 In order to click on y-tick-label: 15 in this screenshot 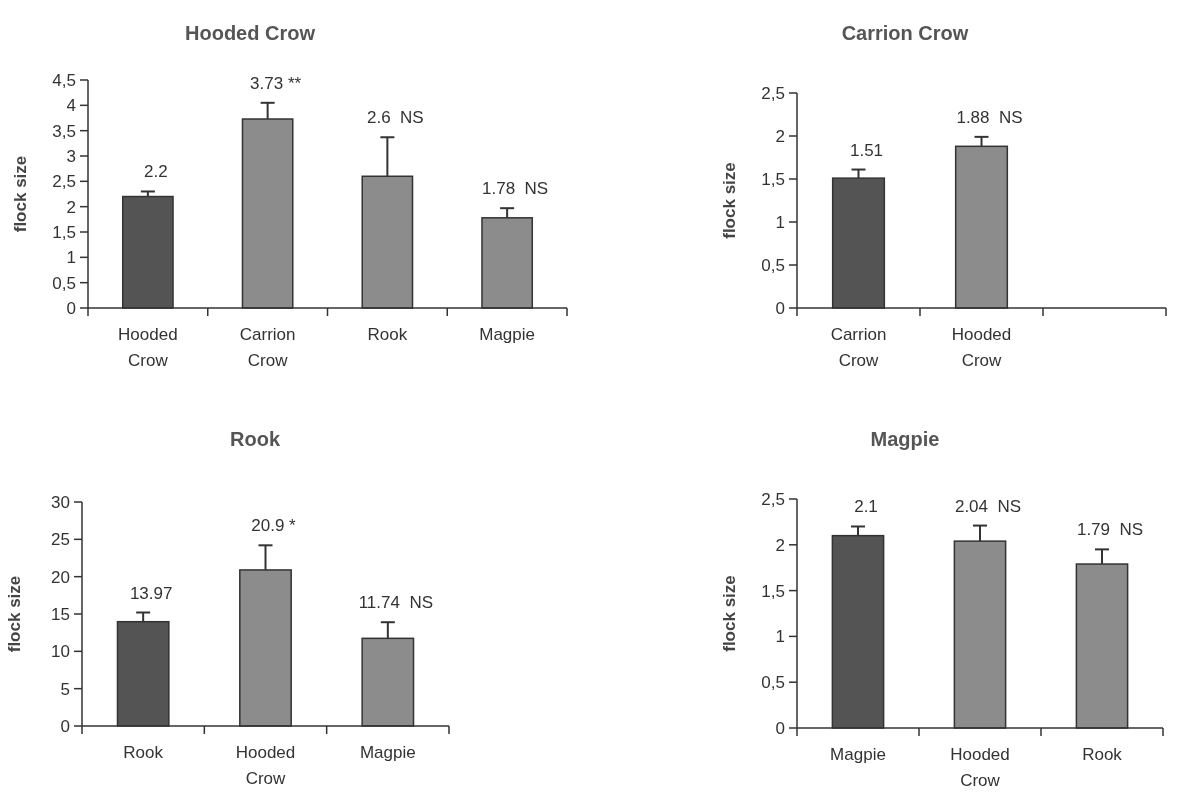, I will do `click(60, 614)`.